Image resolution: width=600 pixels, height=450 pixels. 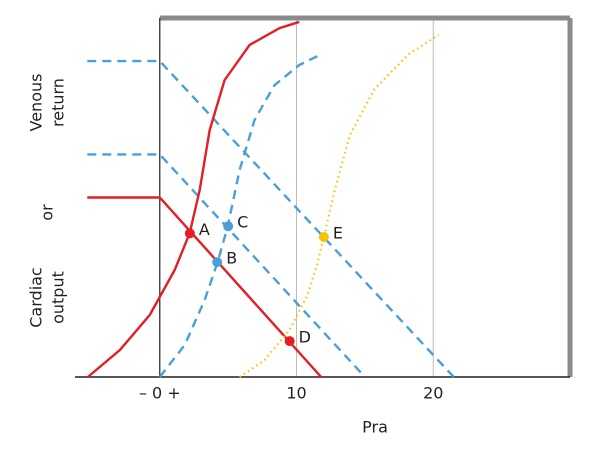 I want to click on point-label: A, so click(x=204, y=229).